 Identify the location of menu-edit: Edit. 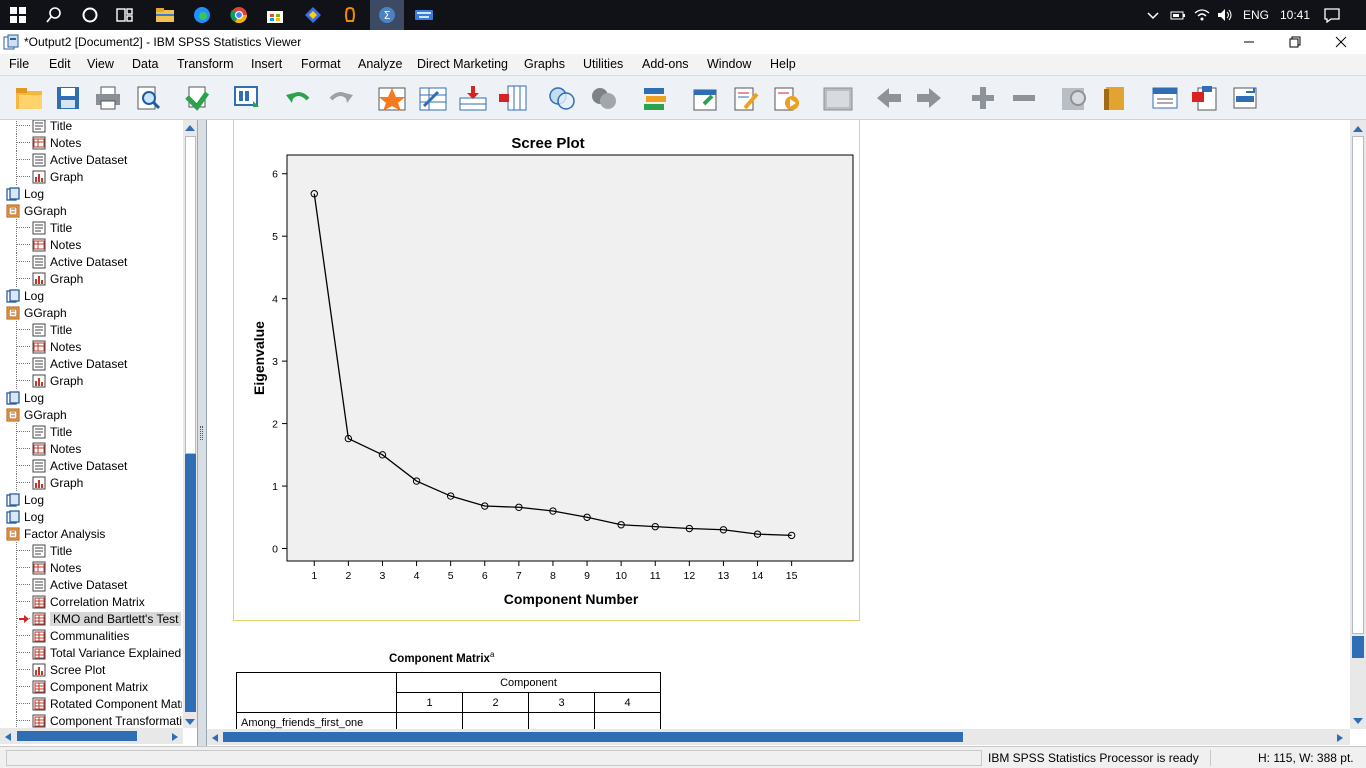
(60, 64).